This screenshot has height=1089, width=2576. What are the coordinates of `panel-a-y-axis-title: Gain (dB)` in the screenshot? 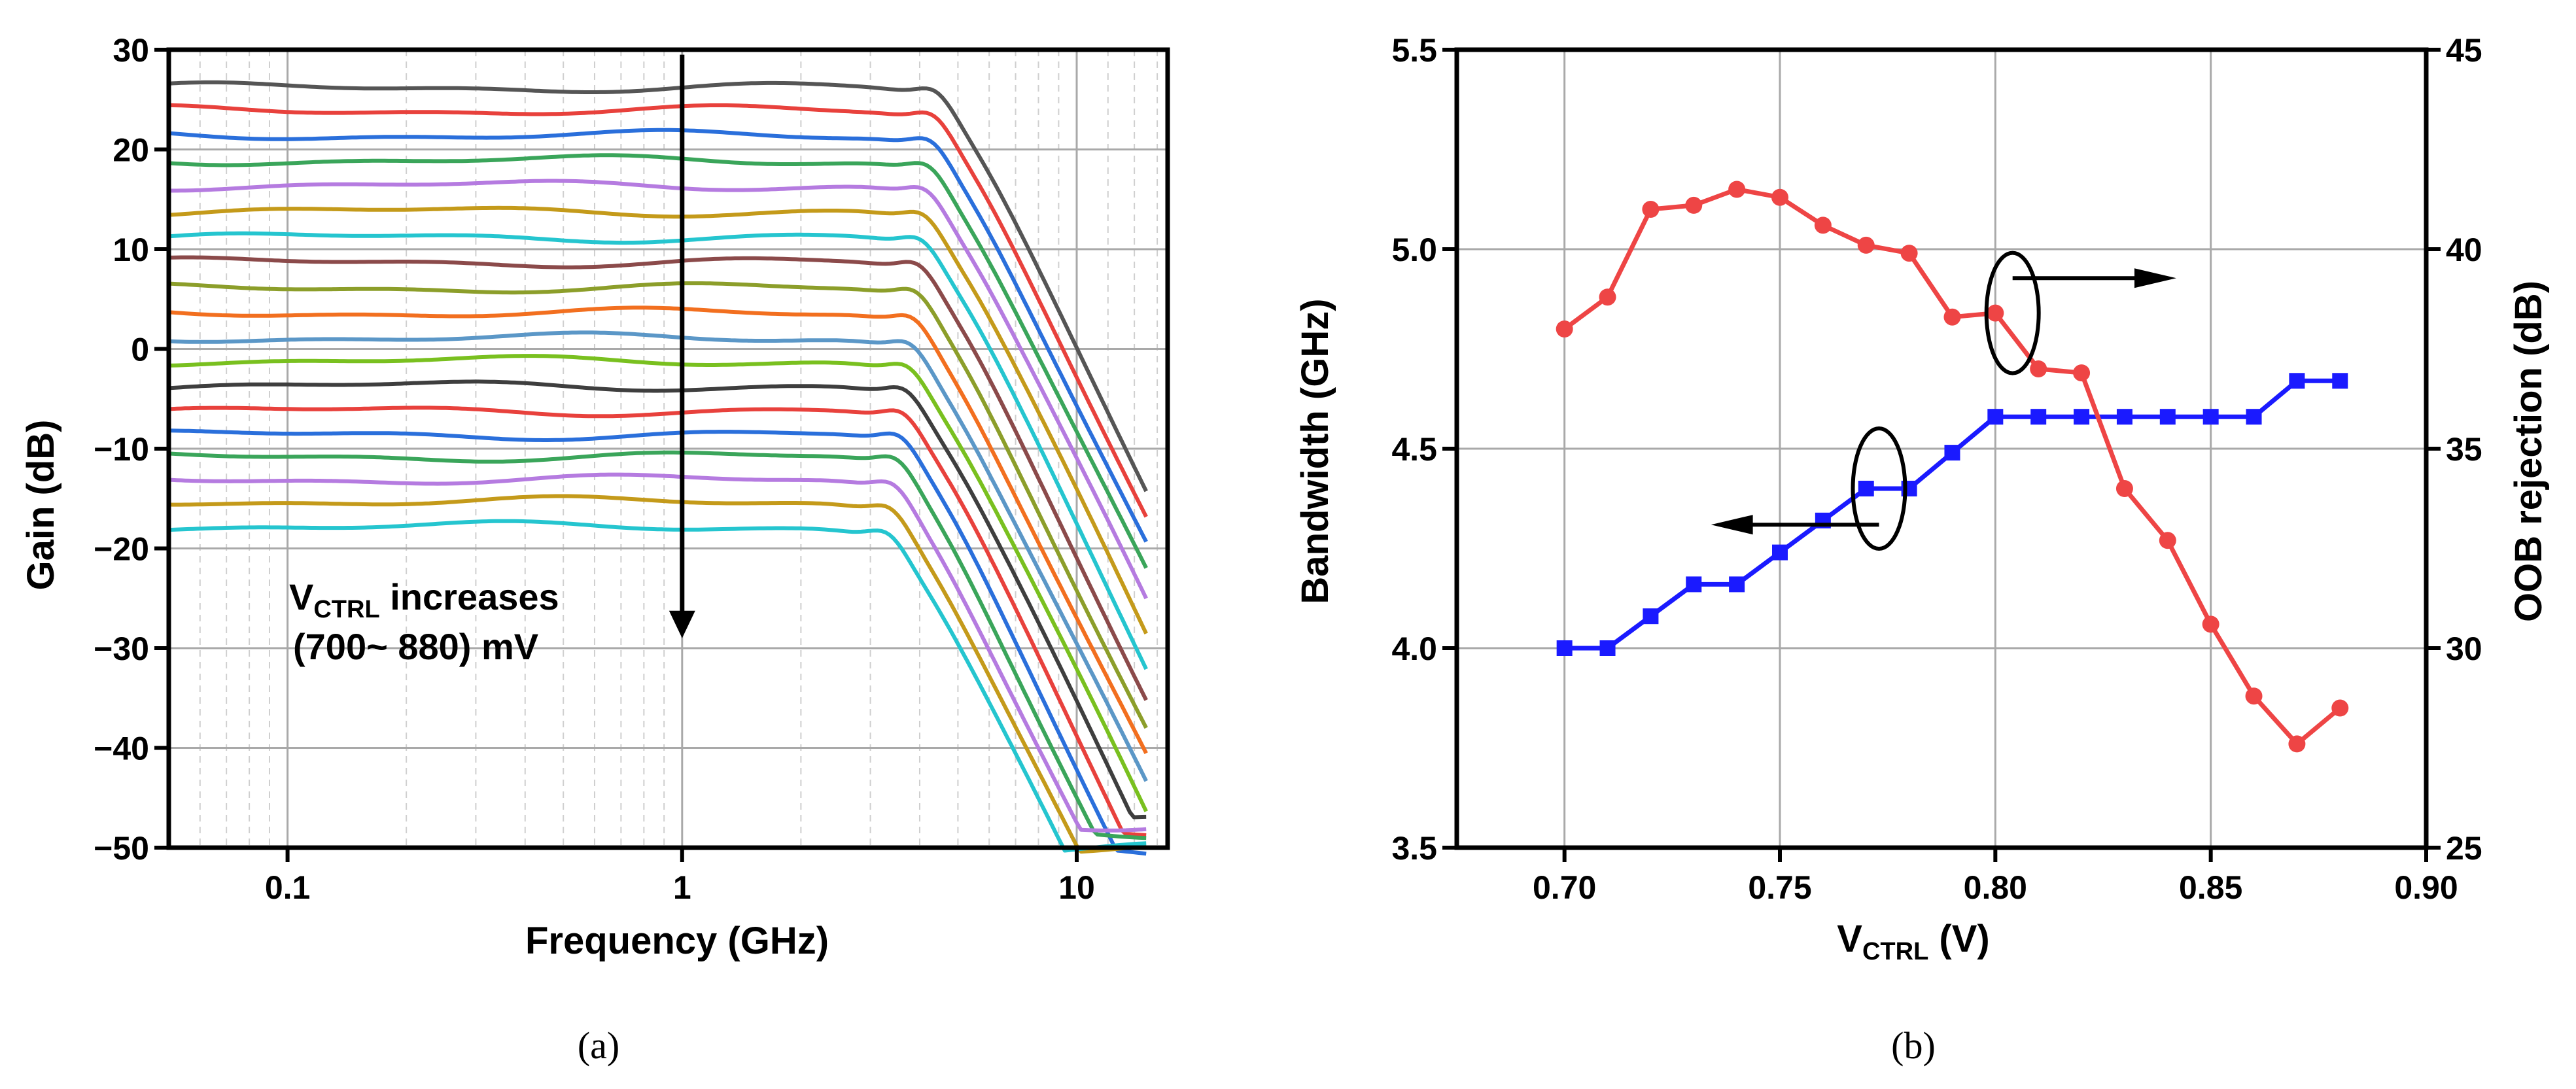 It's located at (41, 505).